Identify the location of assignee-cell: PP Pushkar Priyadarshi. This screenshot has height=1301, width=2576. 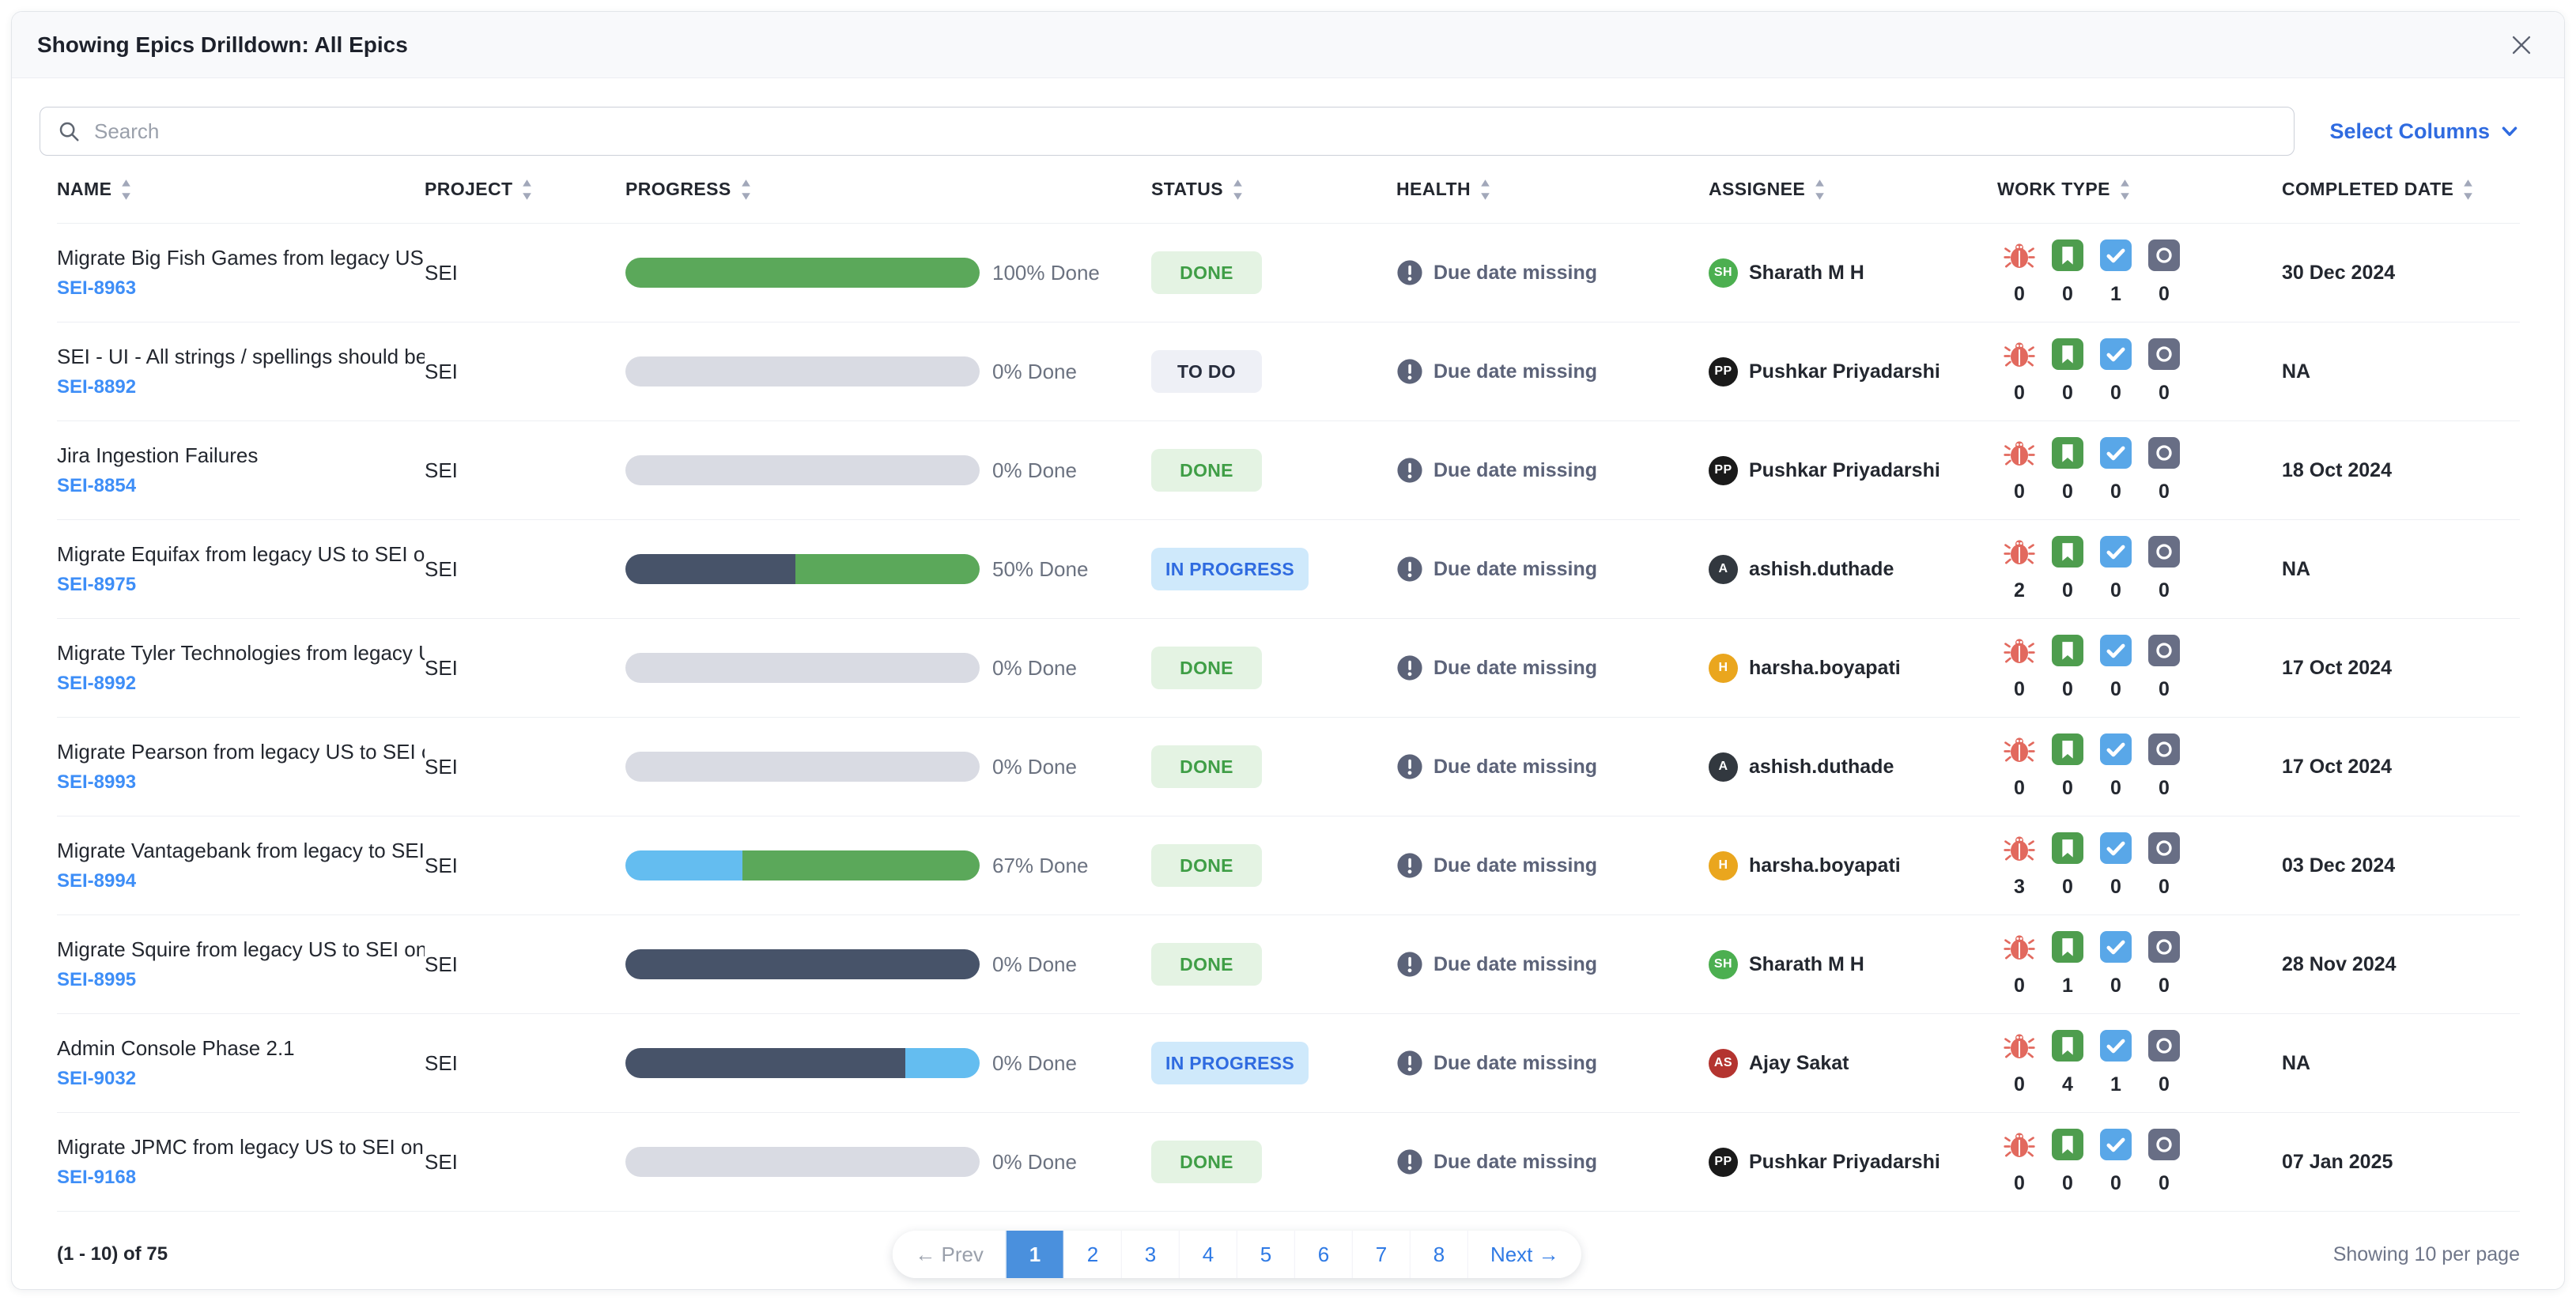
(1853, 1162).